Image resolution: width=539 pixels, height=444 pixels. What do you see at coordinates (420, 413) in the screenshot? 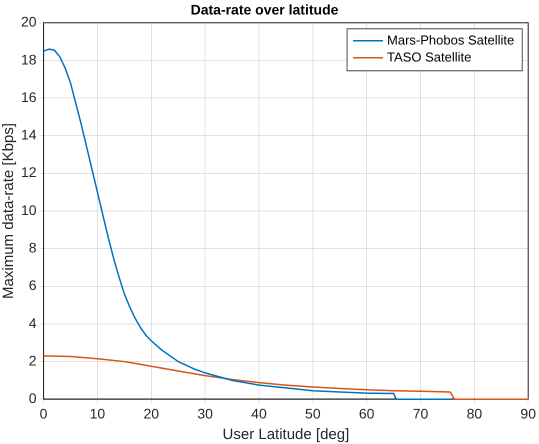
I see `x-tick-label: 70` at bounding box center [420, 413].